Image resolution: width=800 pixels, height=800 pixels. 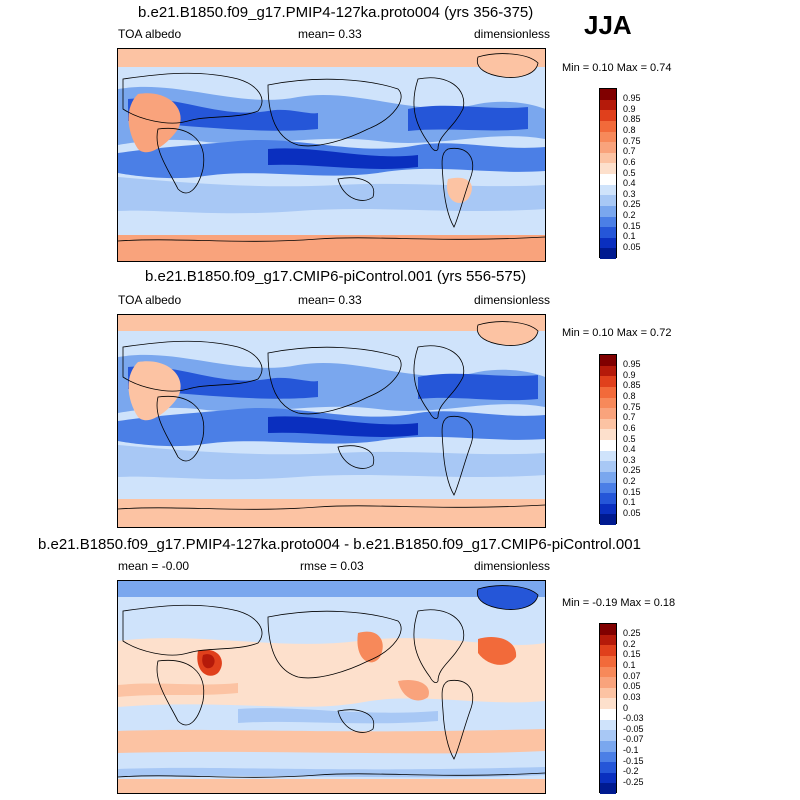 I want to click on colorbar-tick-label: -0.07, so click(x=633, y=739).